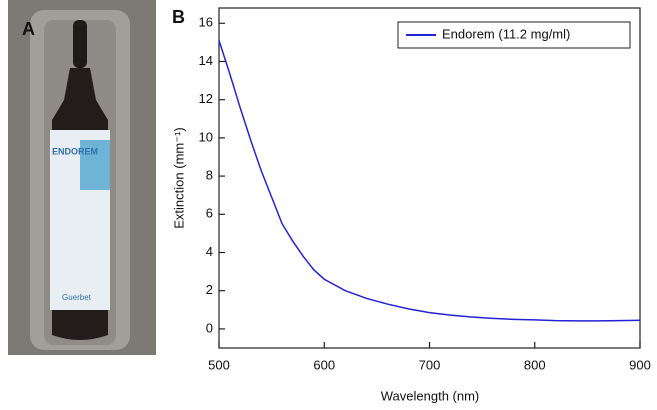 The image size is (657, 410). I want to click on y-tick-label: 12, so click(206, 98).